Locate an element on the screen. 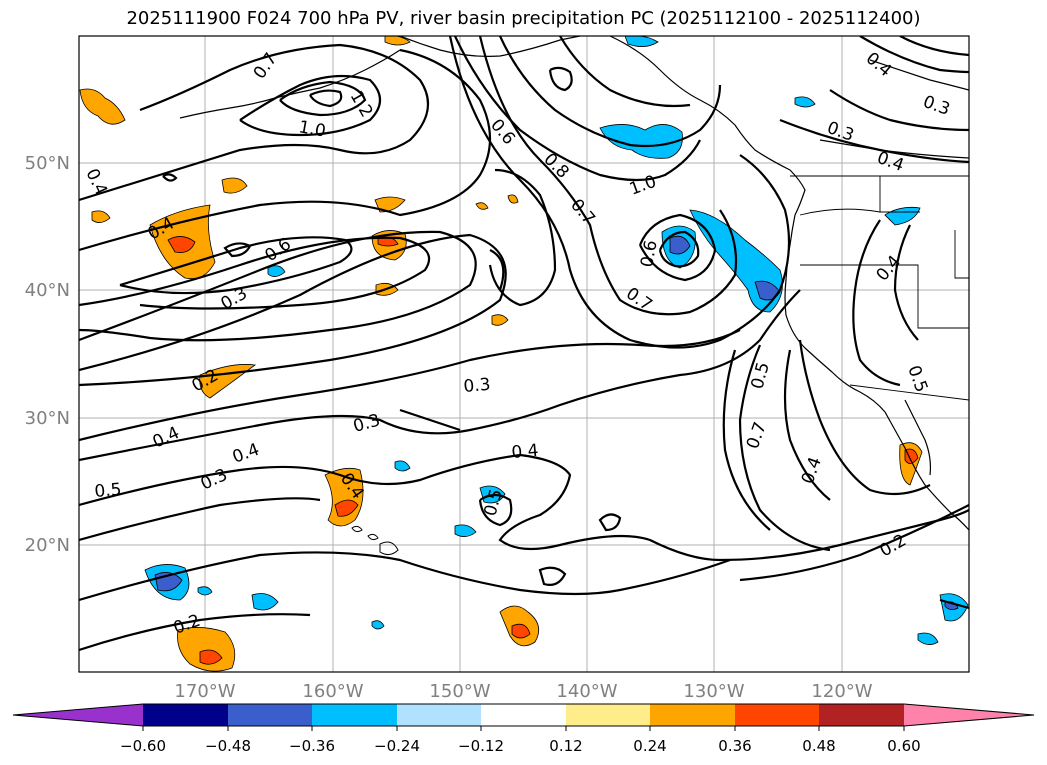 This screenshot has height=765, width=1047. contour-label: 0.4 is located at coordinates (525, 452).